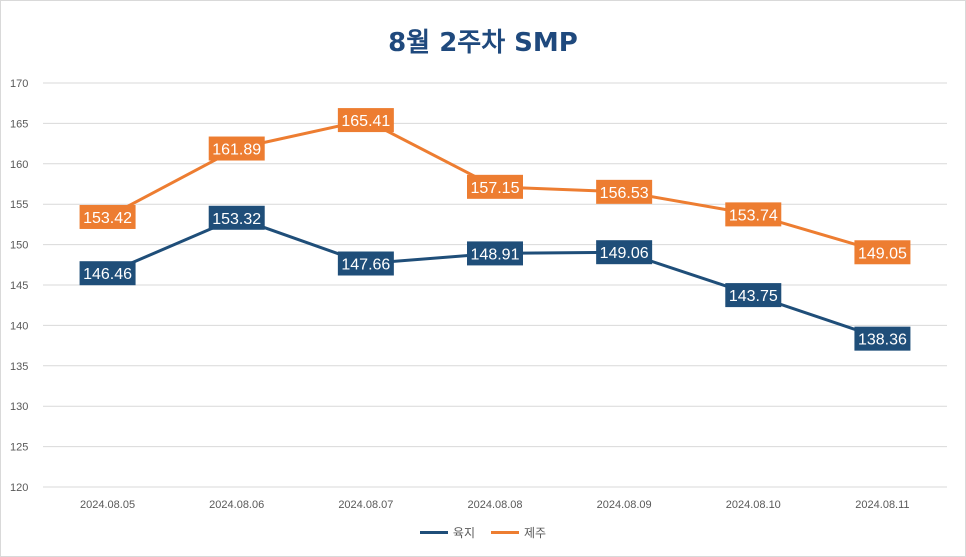 The height and width of the screenshot is (557, 966). I want to click on data-label: 147.66, so click(365, 265).